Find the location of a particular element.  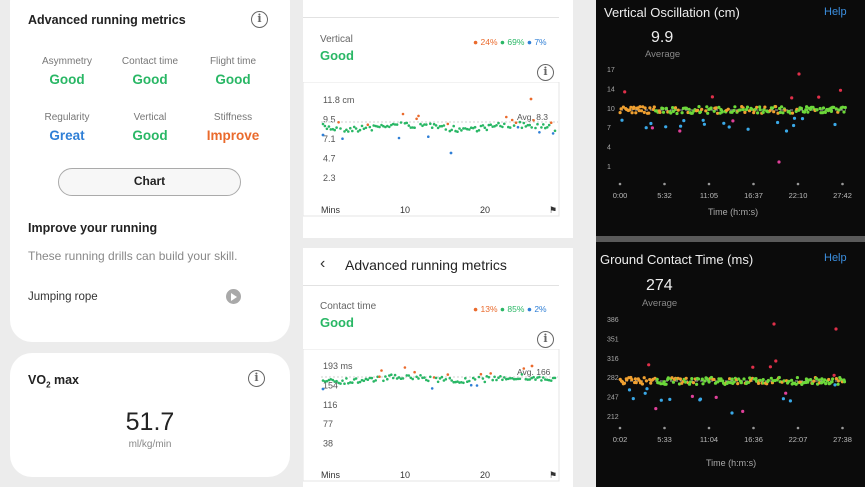

drill-jumping-rope: Jumping rope is located at coordinates (63, 297).